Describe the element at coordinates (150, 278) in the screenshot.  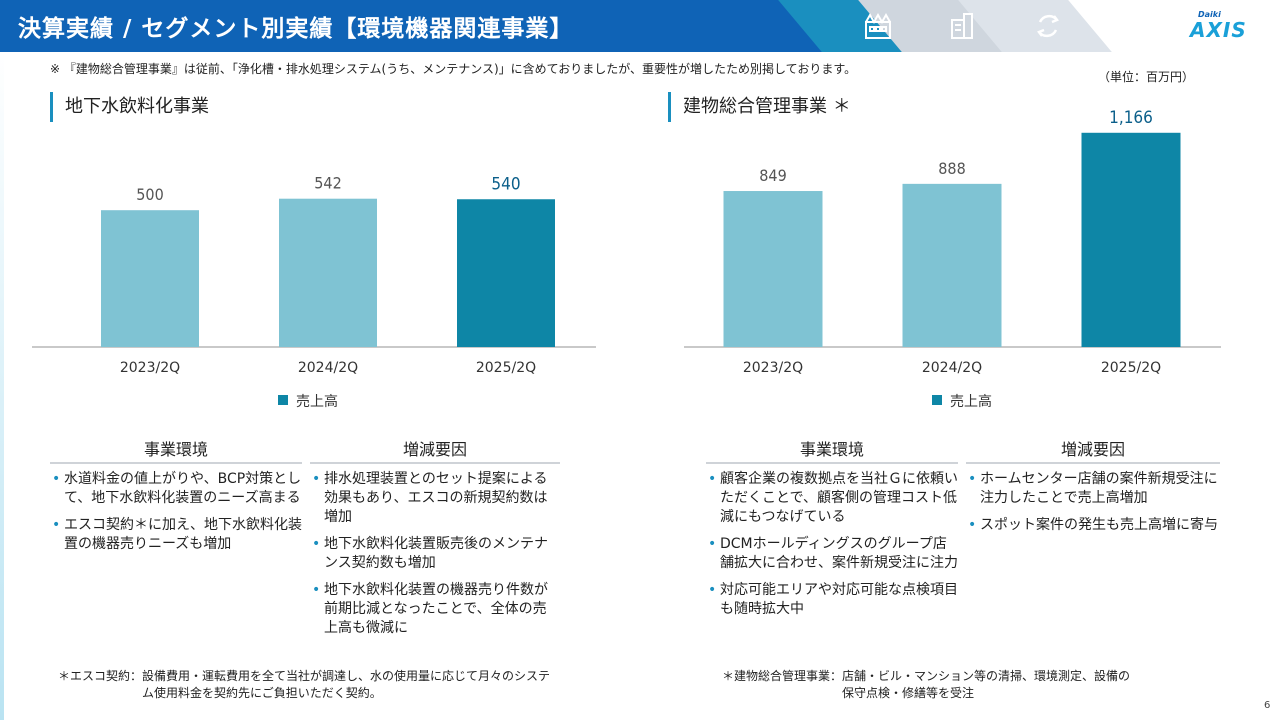
I see `left-bar-2023/2Q` at that location.